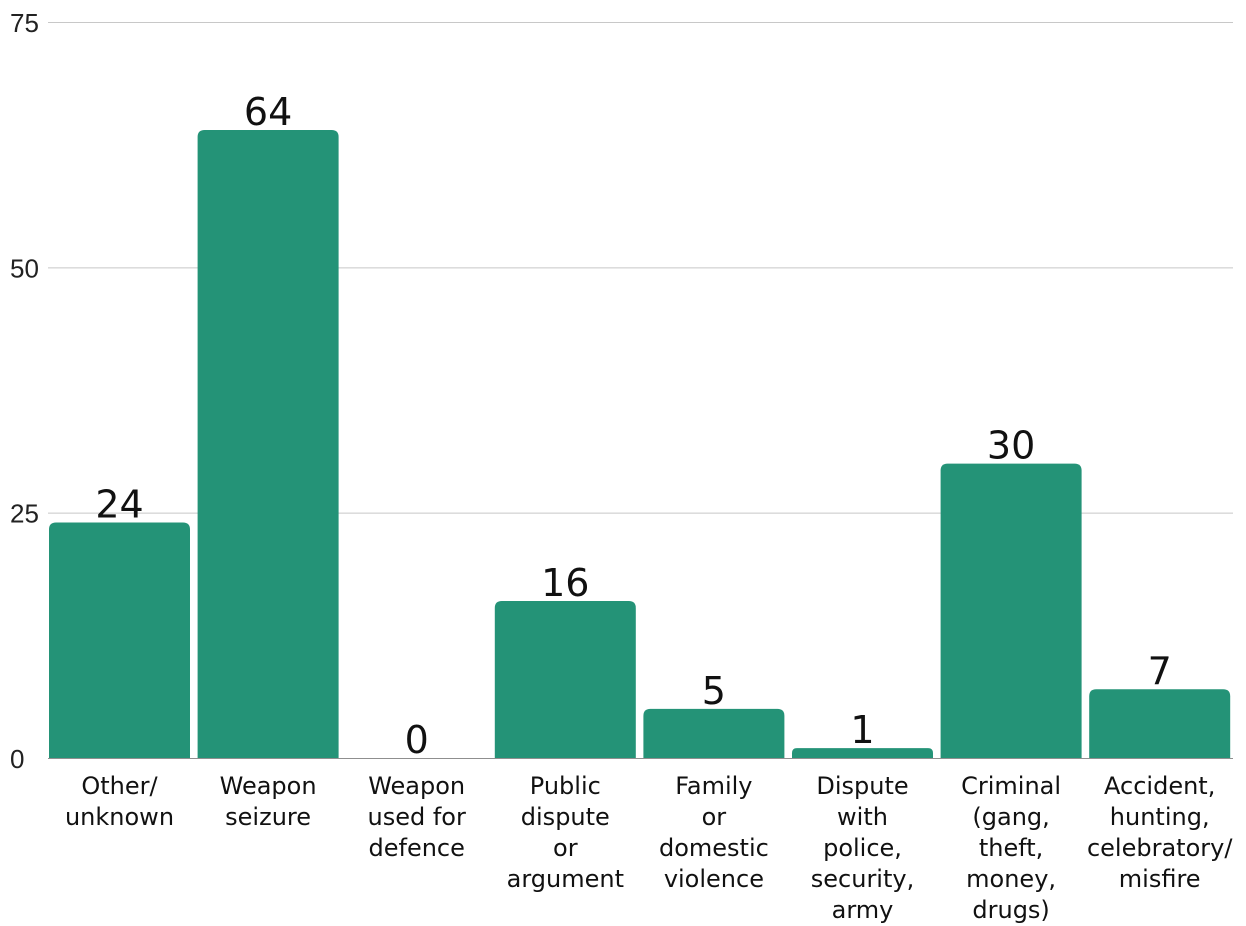  I want to click on bar-value-label: 7, so click(1160, 671).